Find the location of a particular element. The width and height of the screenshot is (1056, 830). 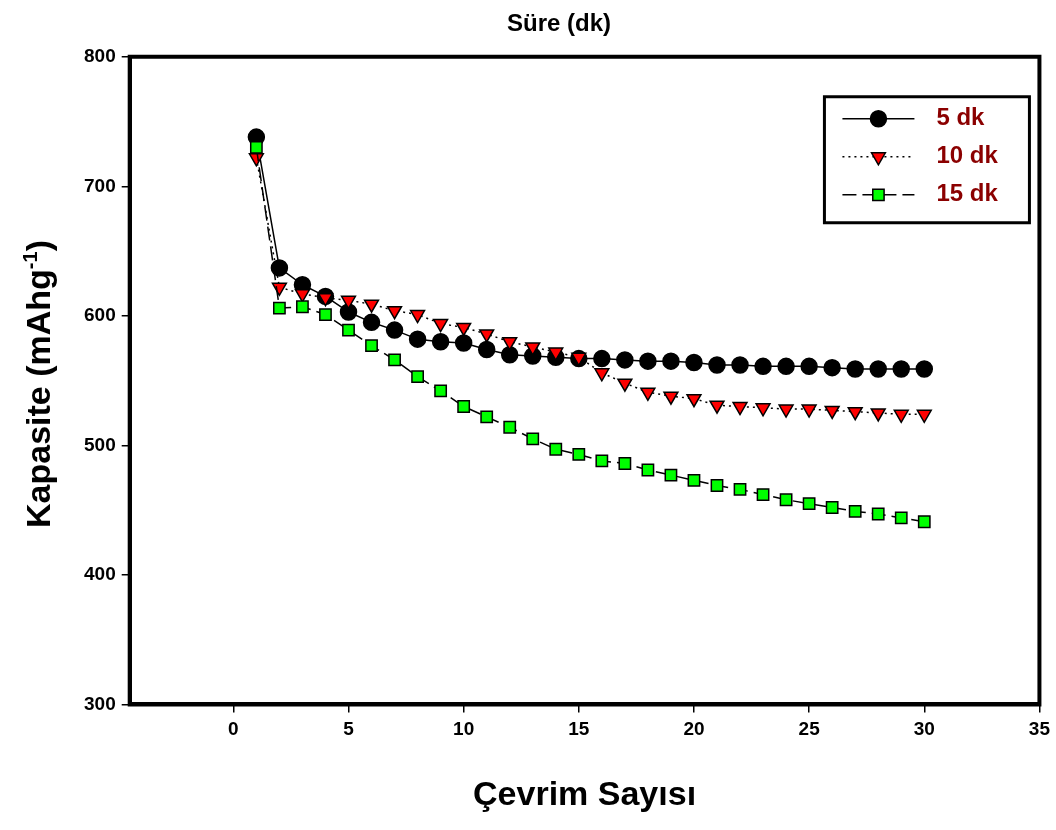

legend-label: 15 dk is located at coordinates (967, 193).